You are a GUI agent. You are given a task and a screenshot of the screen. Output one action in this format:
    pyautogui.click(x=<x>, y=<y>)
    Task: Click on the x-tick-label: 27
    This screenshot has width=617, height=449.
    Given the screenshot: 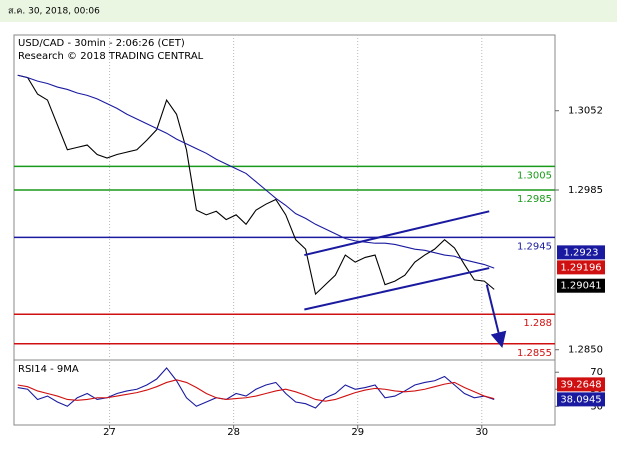 What is the action you would take?
    pyautogui.click(x=109, y=432)
    